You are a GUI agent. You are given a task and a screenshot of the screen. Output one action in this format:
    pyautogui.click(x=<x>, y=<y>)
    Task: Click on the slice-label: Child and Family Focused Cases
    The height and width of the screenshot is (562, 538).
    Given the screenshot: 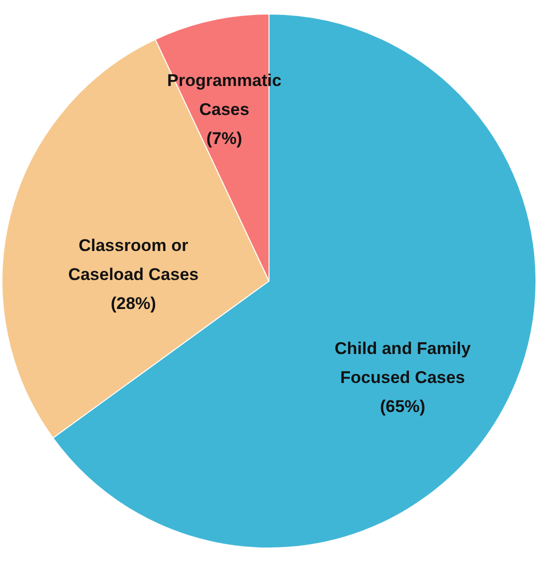 What is the action you would take?
    pyautogui.click(x=403, y=363)
    